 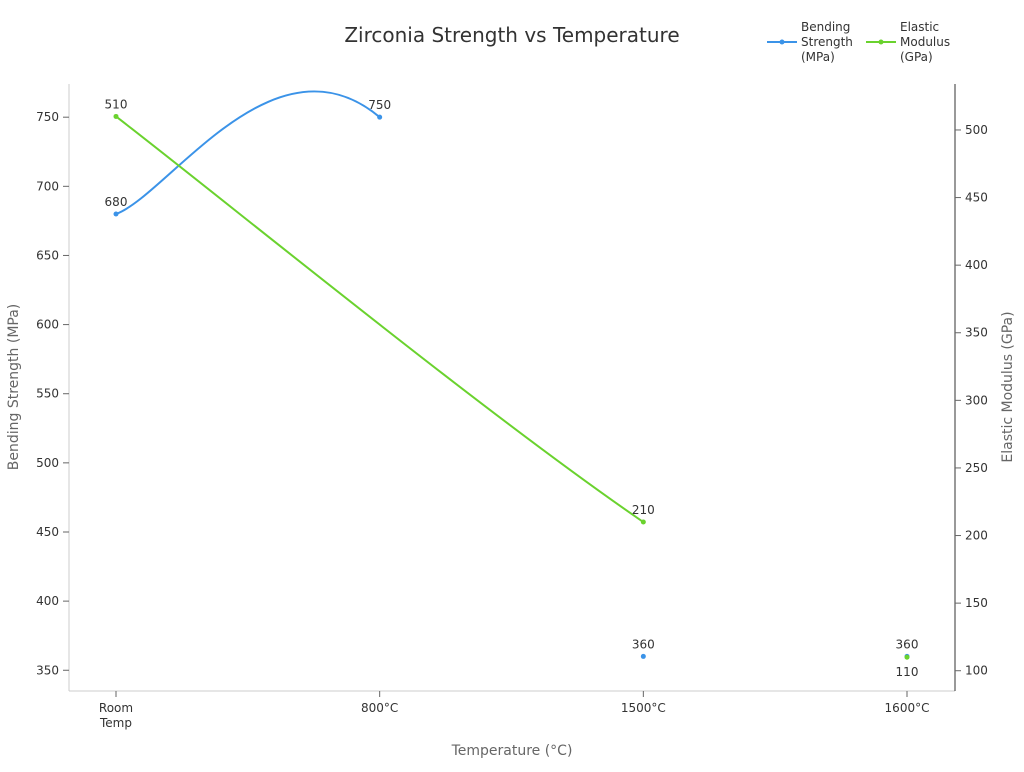 What do you see at coordinates (643, 708) in the screenshot?
I see `x-tick-label: 1500°C` at bounding box center [643, 708].